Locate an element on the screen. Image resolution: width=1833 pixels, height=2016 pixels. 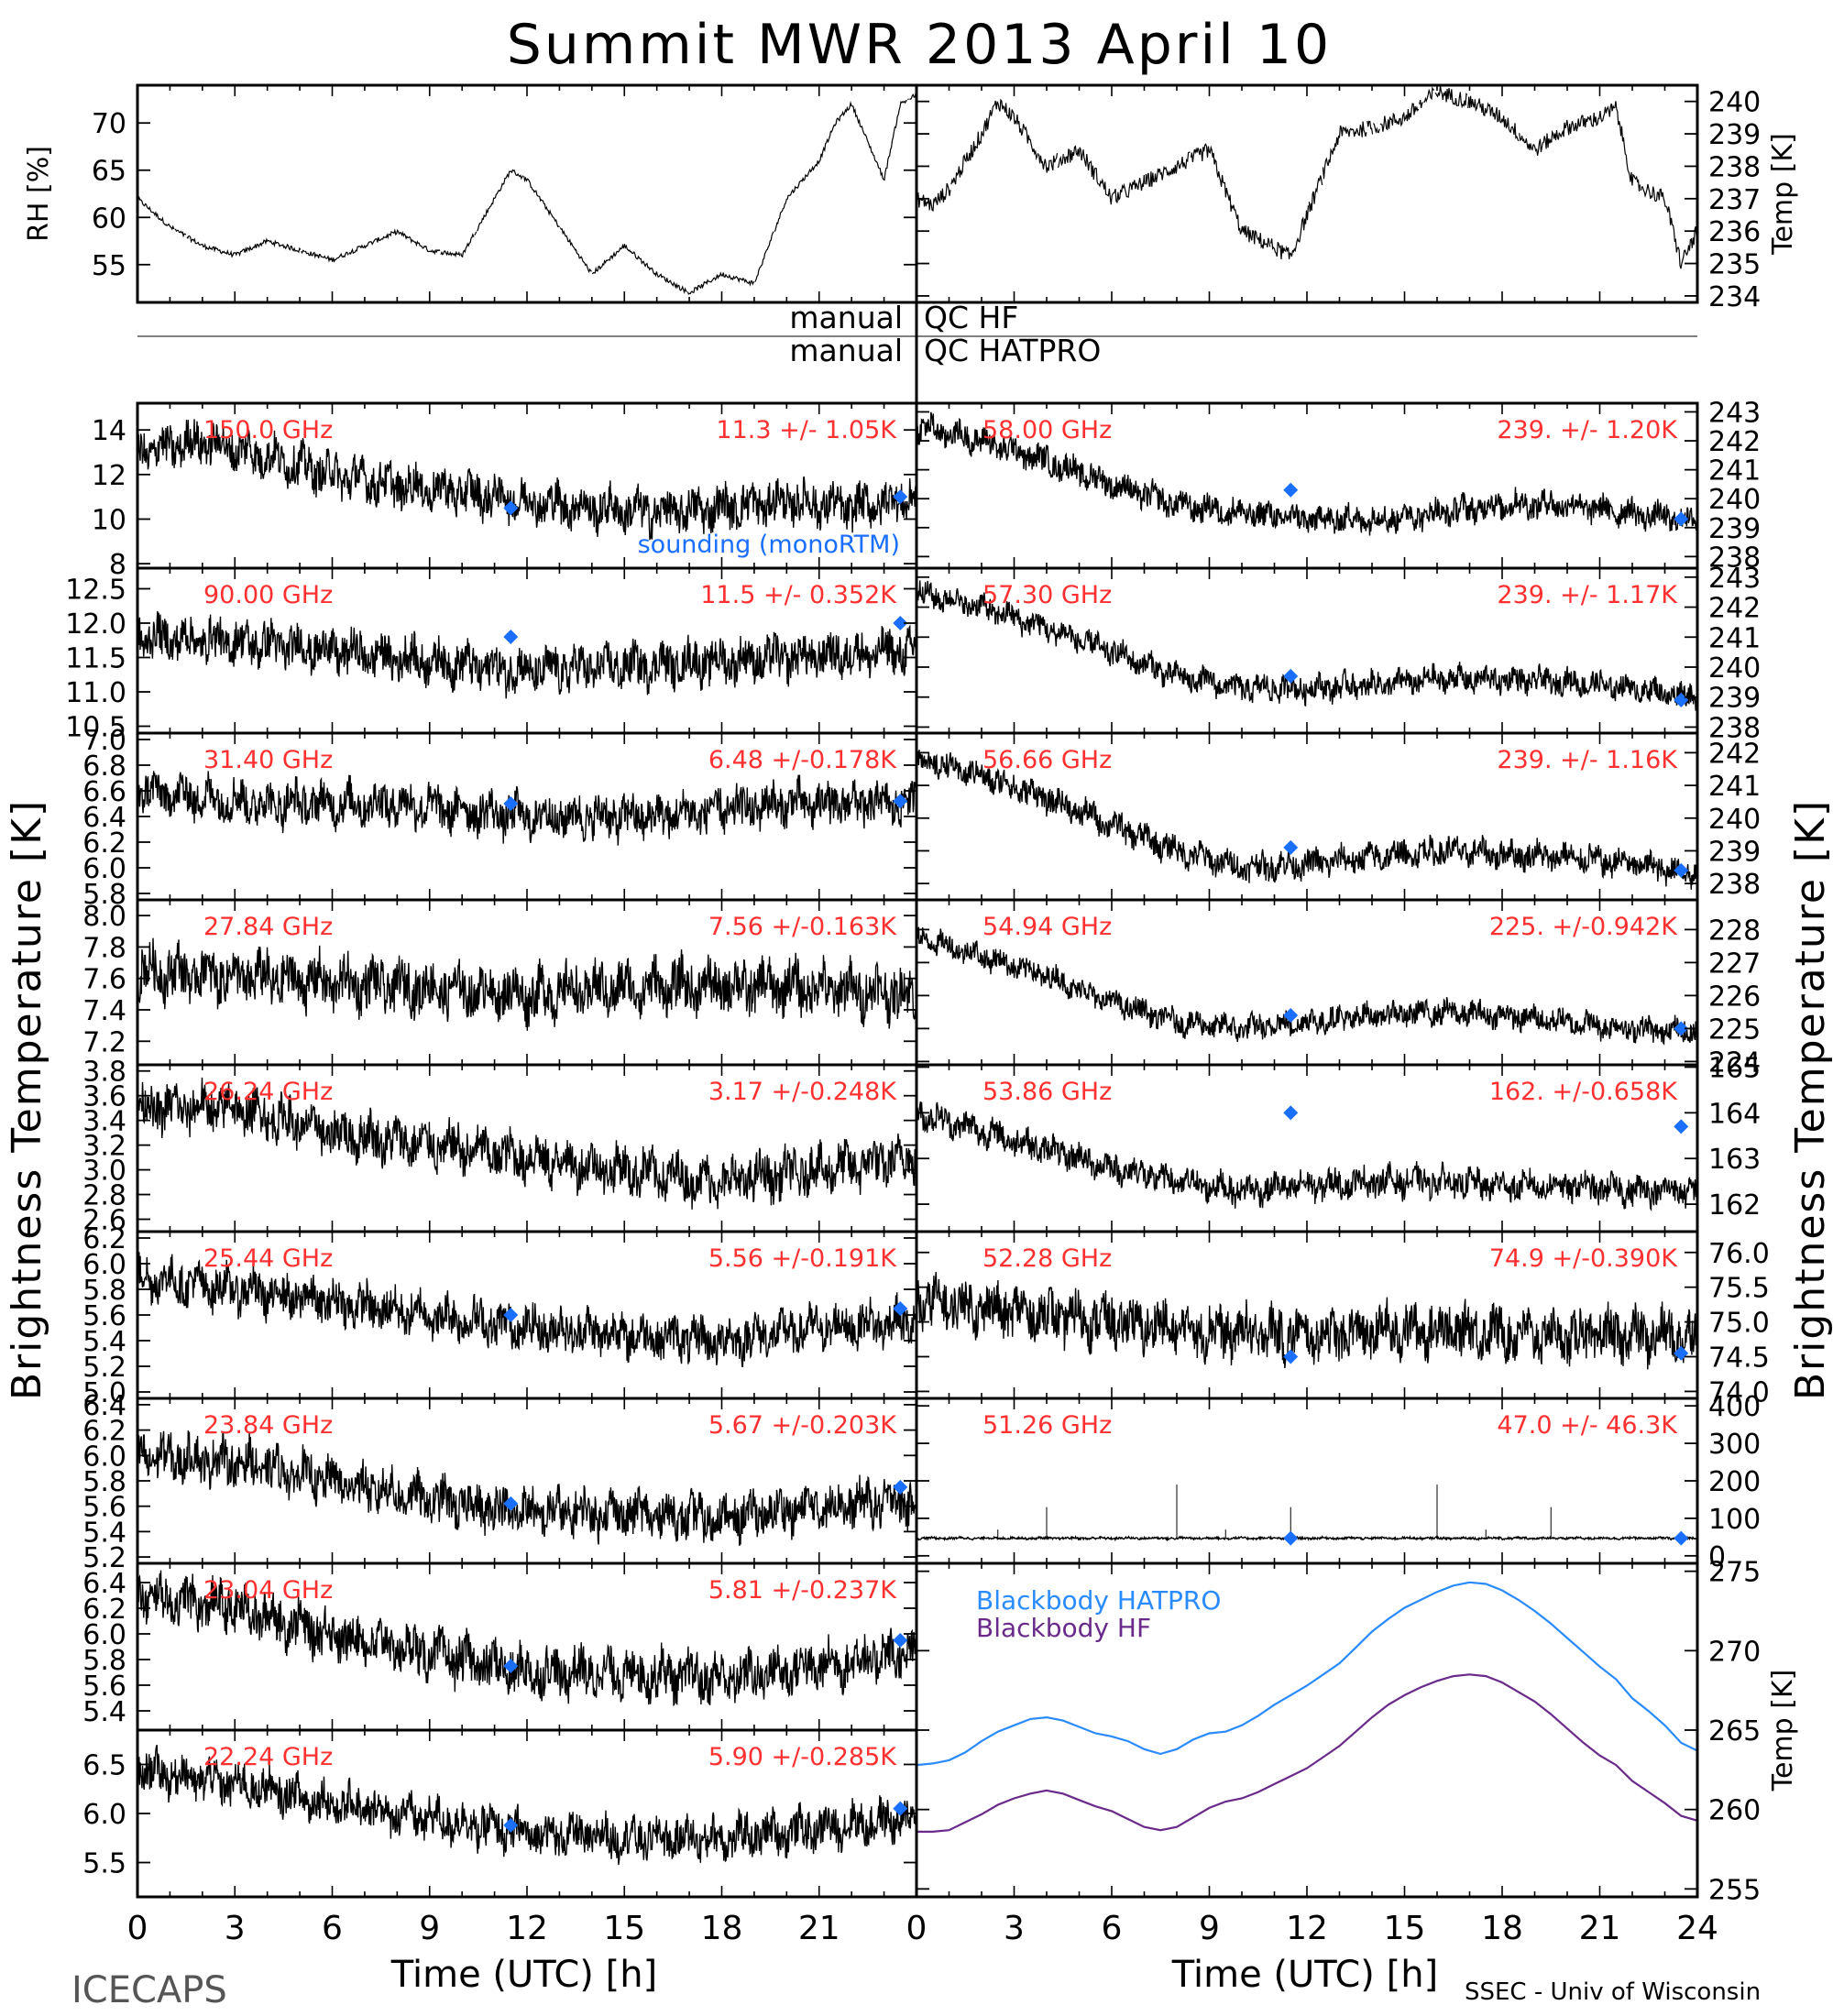
y-tick-label: 7.0 is located at coordinates (104, 741).